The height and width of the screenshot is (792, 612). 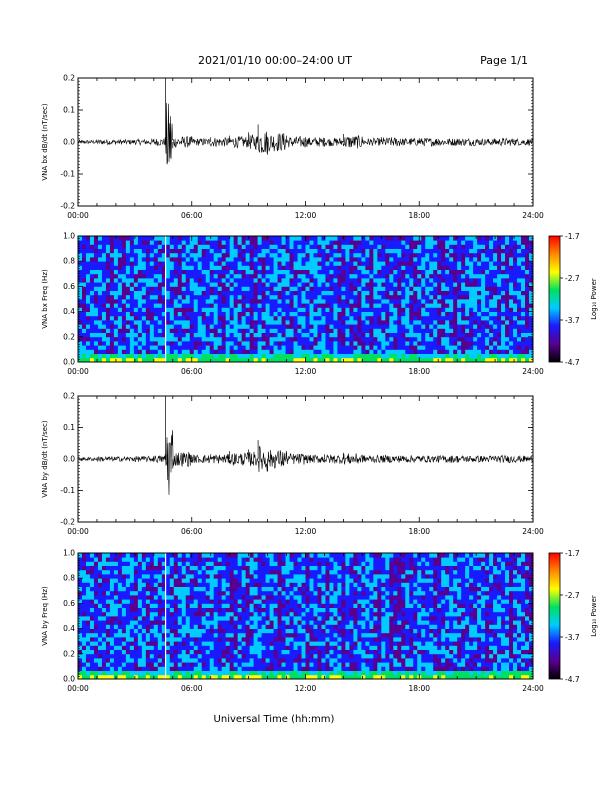 What do you see at coordinates (69, 236) in the screenshot?
I see `y-tick-label: 1.0` at bounding box center [69, 236].